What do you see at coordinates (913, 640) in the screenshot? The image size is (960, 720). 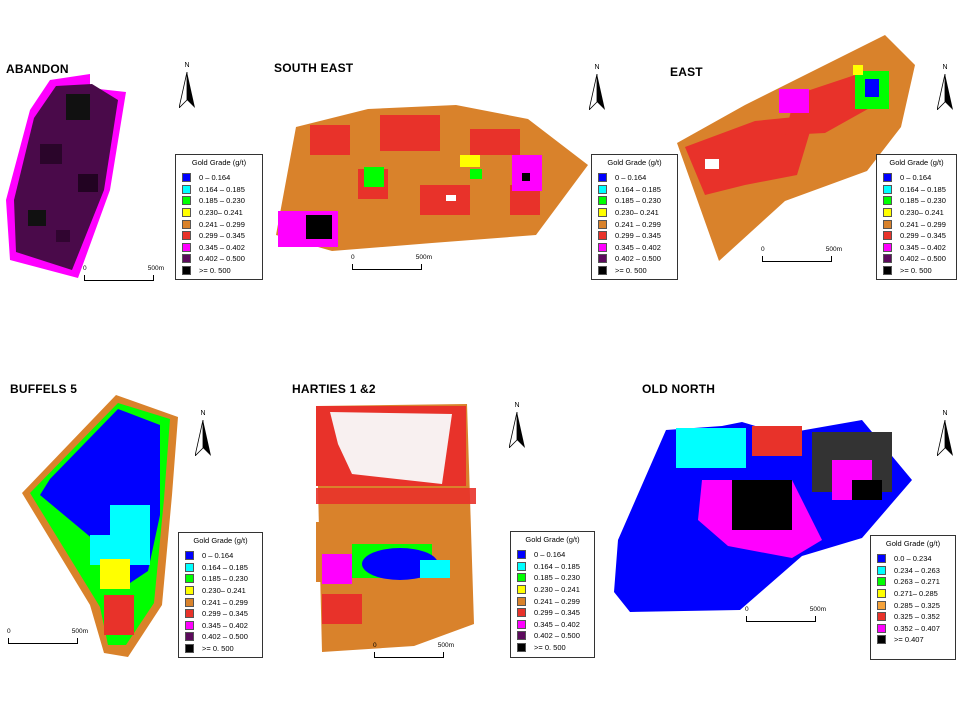 I see `legend-item: >= 0.407` at bounding box center [913, 640].